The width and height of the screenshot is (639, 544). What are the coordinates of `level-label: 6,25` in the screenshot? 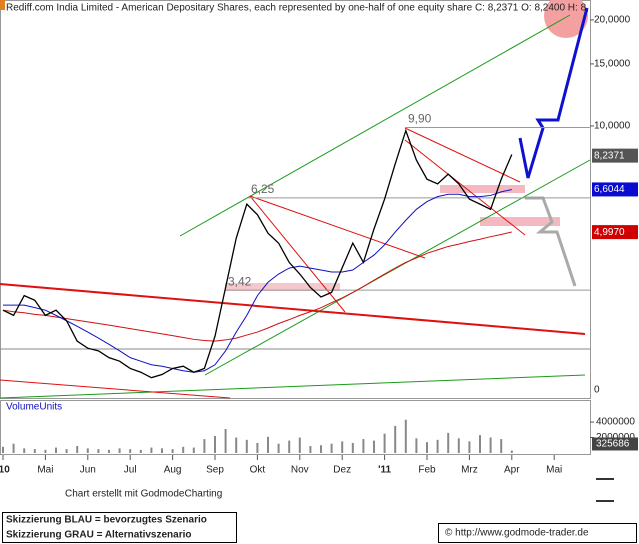 It's located at (263, 189).